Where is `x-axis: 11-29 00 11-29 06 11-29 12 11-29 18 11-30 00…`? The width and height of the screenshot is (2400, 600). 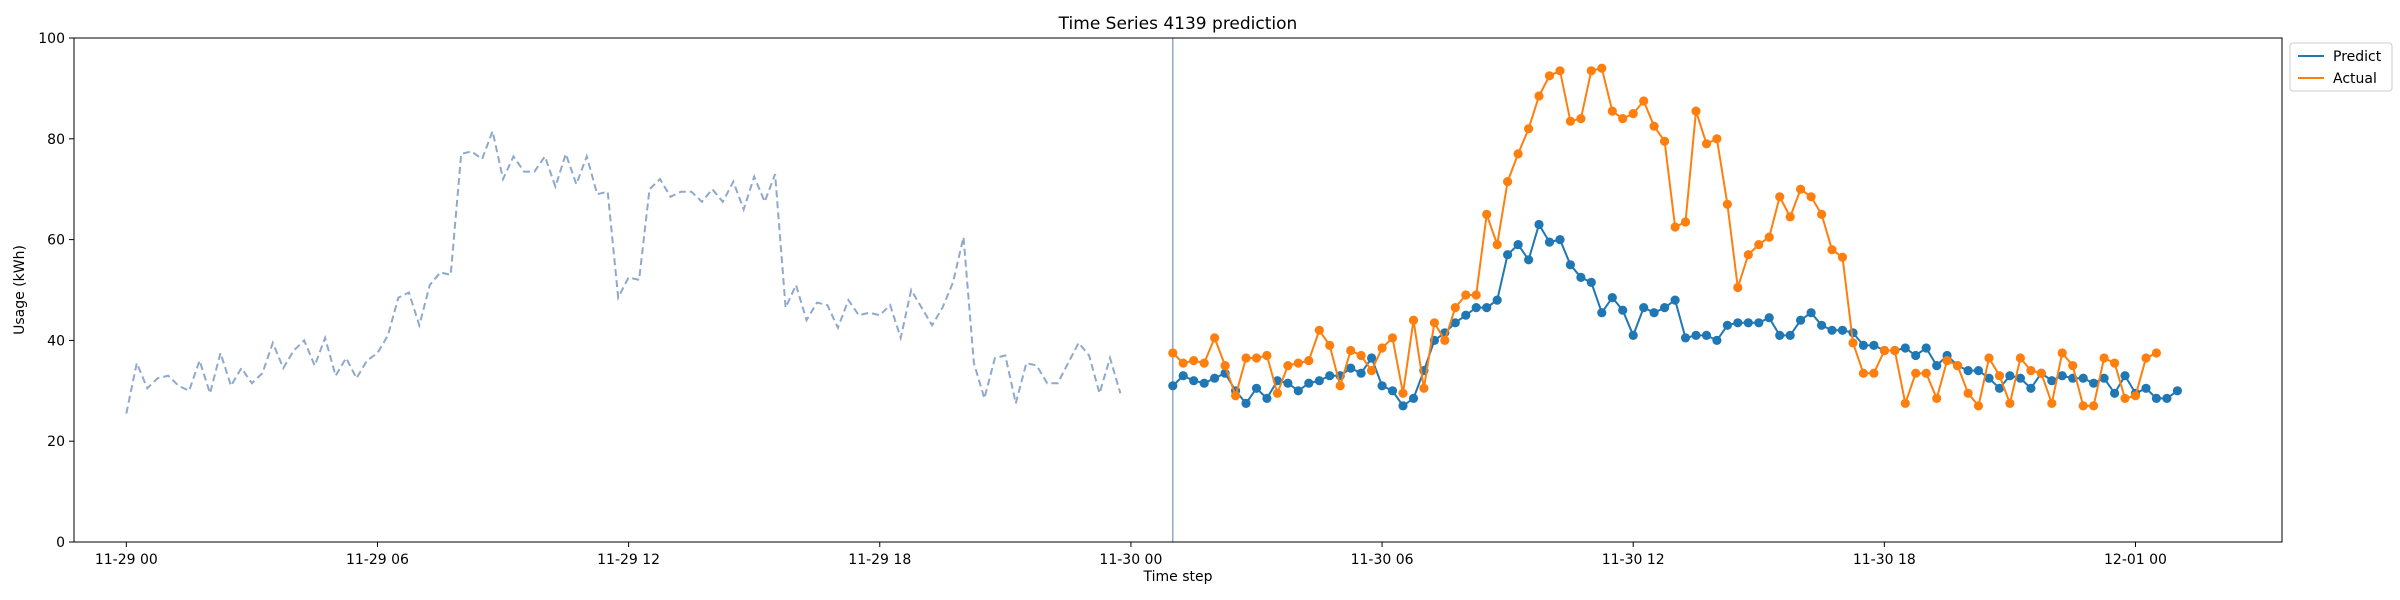 x-axis: 11-29 00 11-29 06 11-29 12 11-29 18 11-30 00… is located at coordinates (1131, 555).